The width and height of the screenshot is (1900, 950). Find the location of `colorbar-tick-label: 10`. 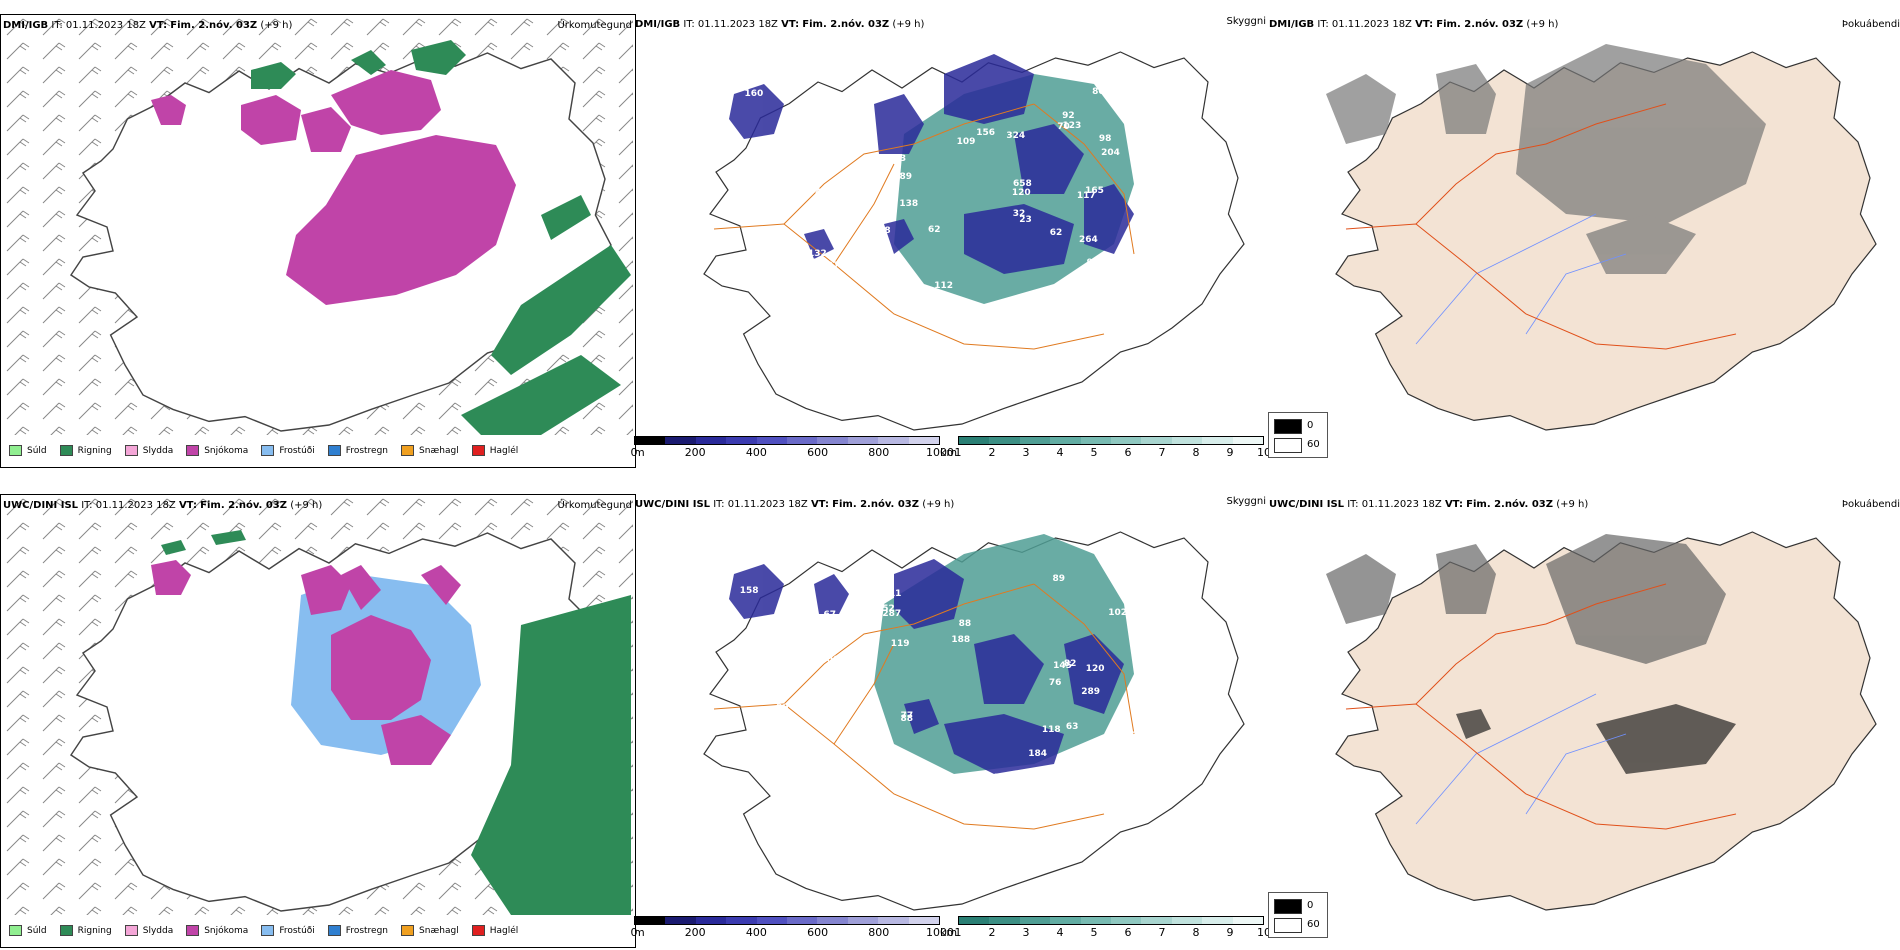

colorbar-tick-label: 10 is located at coordinates (1264, 452).